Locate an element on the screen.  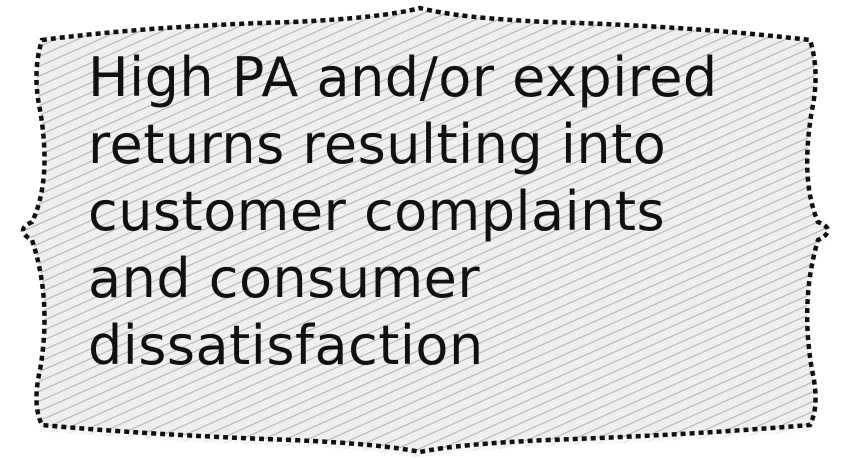
callout-line-2: returns resulting into is located at coordinates (377, 144).